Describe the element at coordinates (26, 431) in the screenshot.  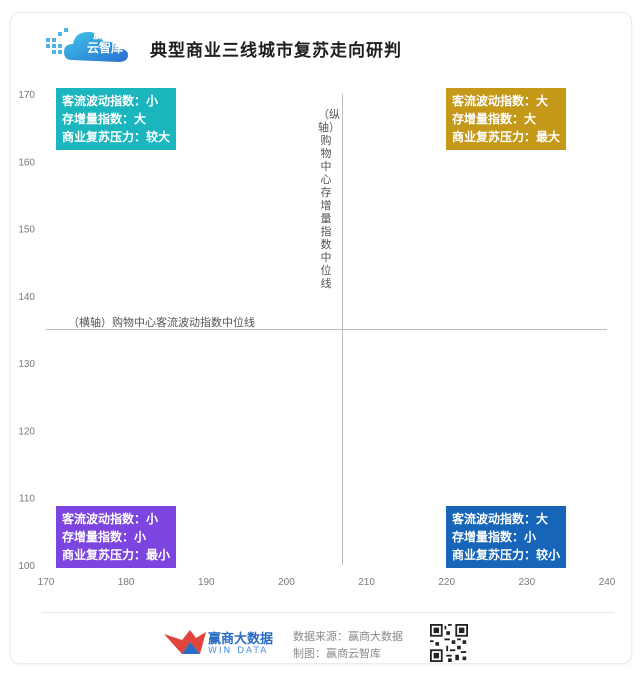
I see `y-tick-label: 120` at that location.